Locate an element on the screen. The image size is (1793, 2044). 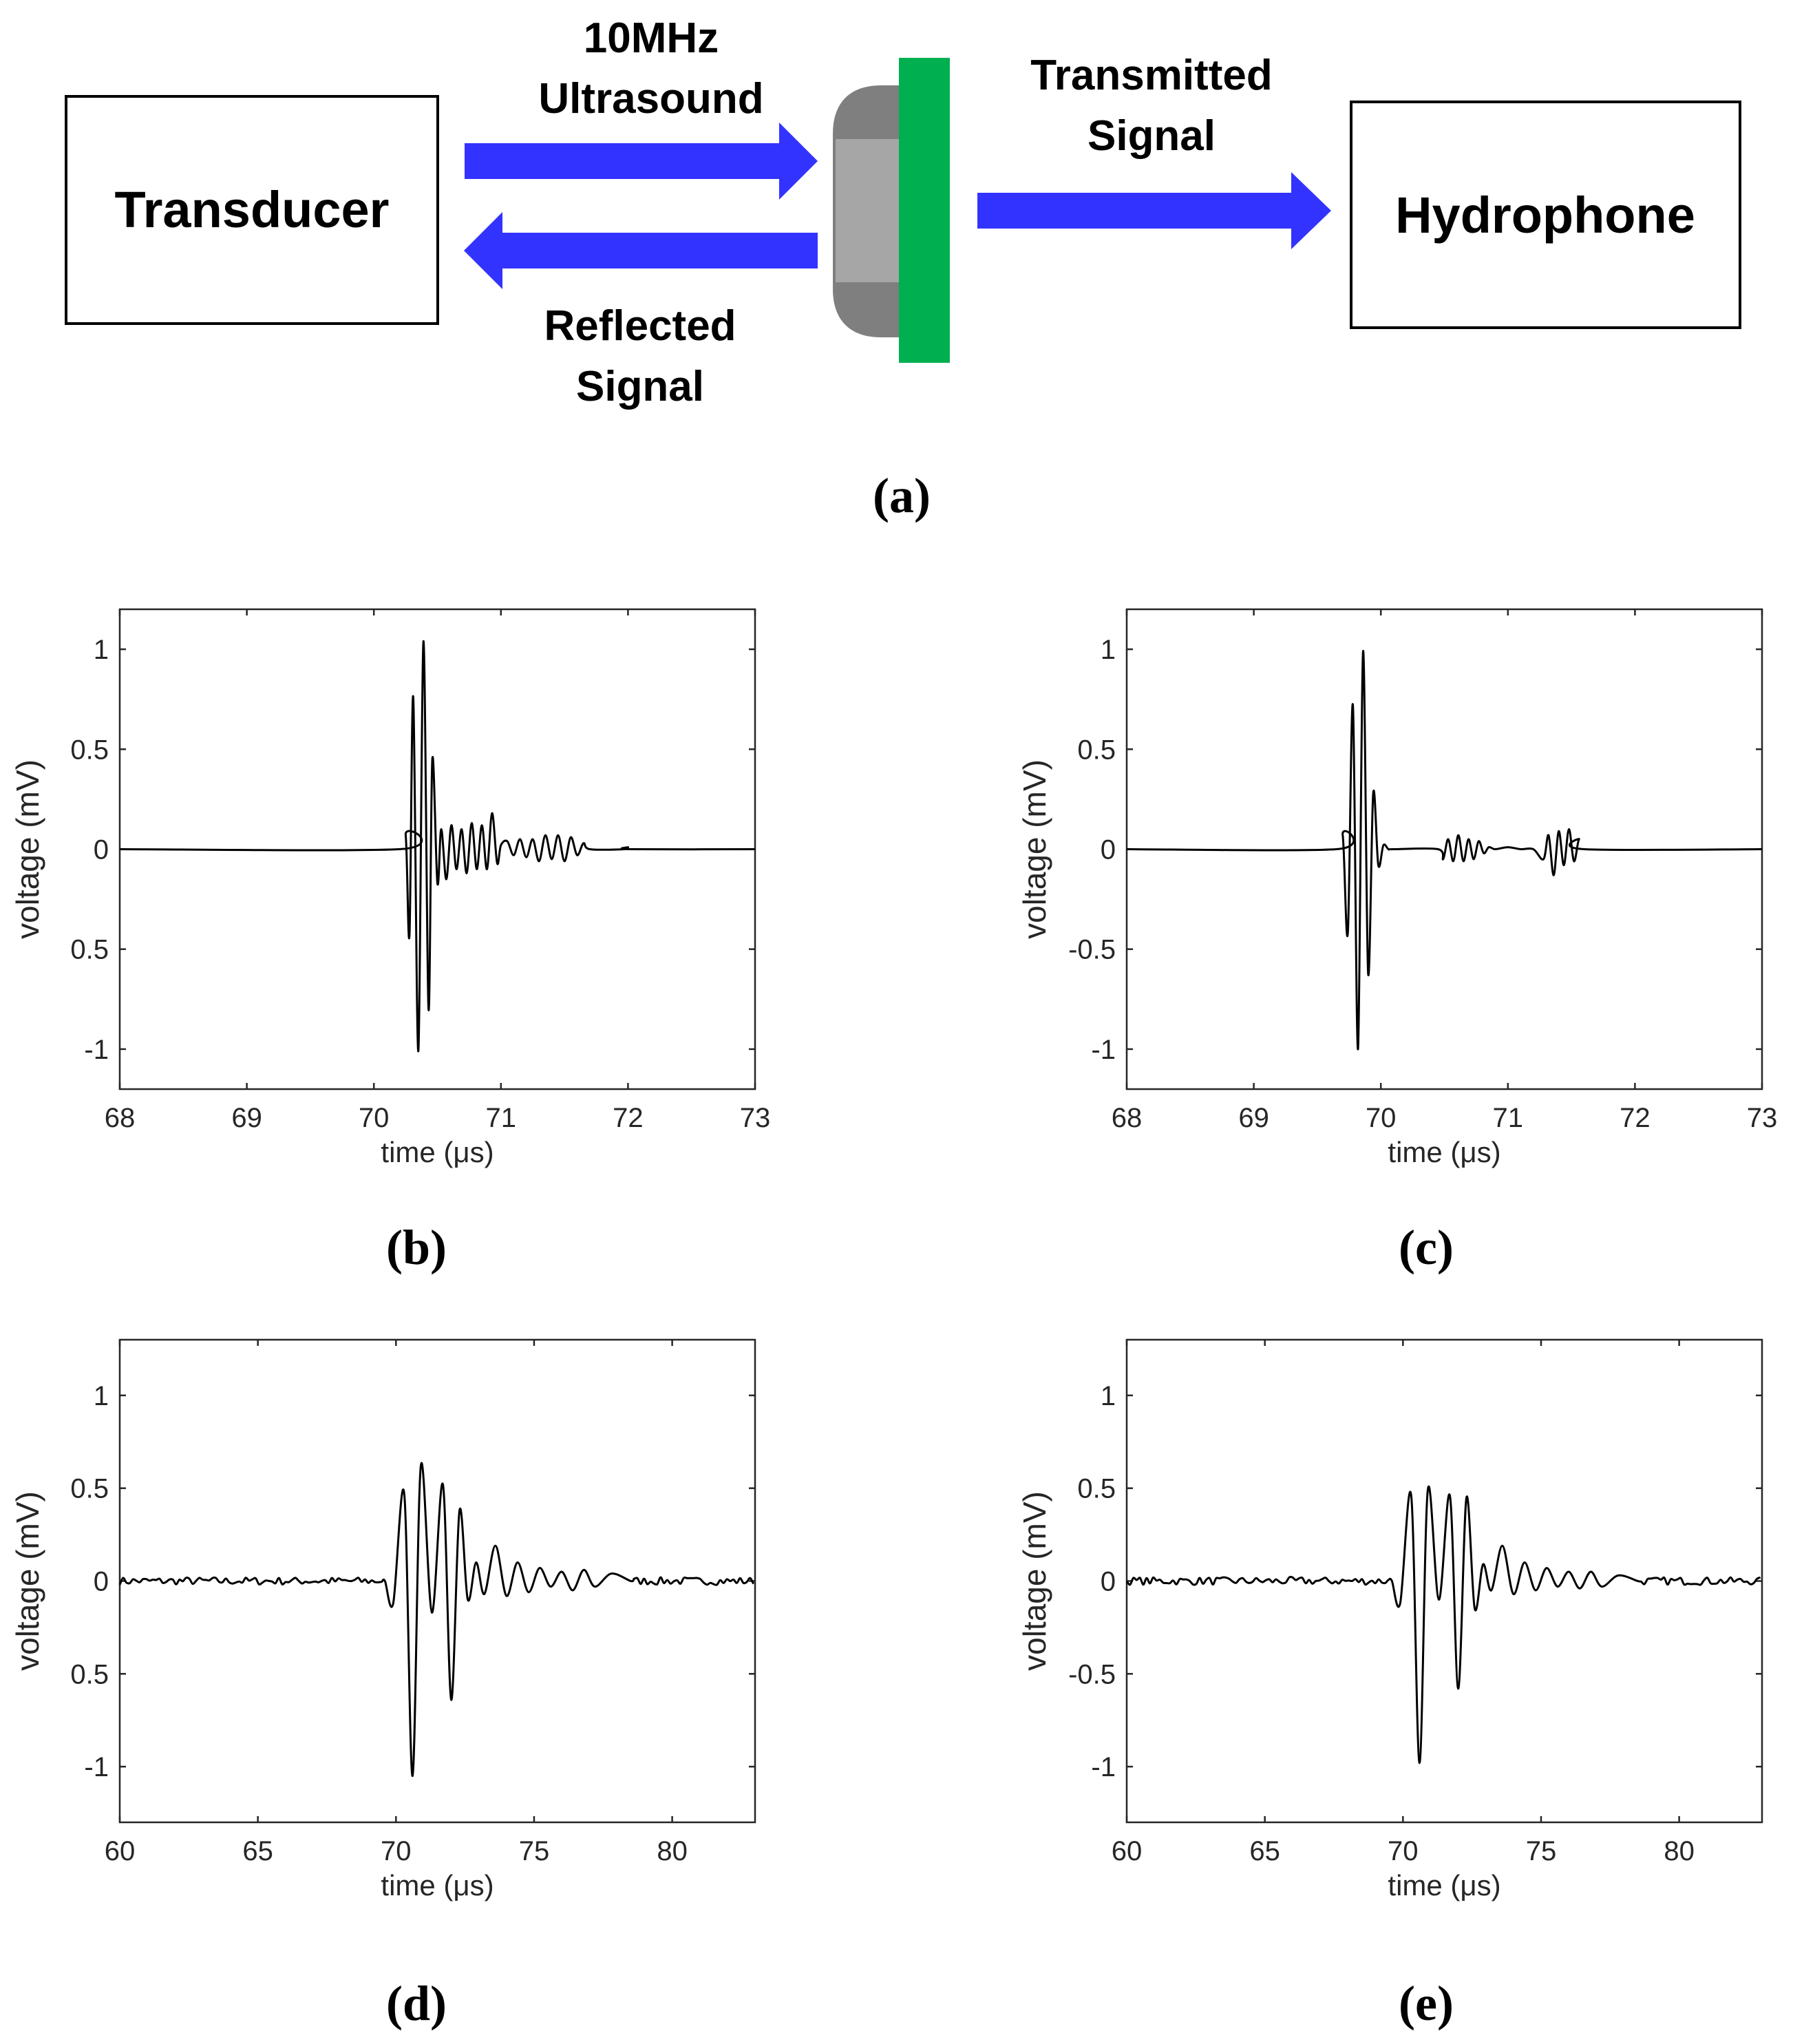
reflected-arrow is located at coordinates (641, 250).